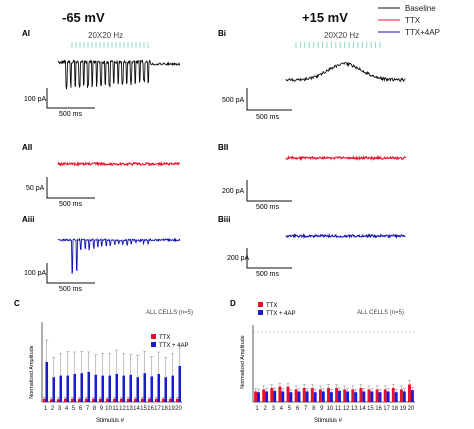 This screenshot has width=474, height=429. What do you see at coordinates (153, 344) in the screenshot?
I see `chart-c-legend-swatch-ttx-4ap` at bounding box center [153, 344].